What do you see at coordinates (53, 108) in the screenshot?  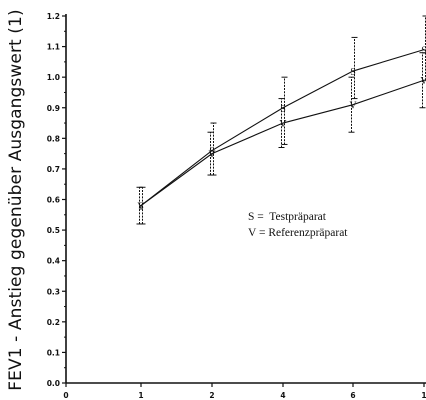 I see `y-tick-label-9: 0.9` at bounding box center [53, 108].